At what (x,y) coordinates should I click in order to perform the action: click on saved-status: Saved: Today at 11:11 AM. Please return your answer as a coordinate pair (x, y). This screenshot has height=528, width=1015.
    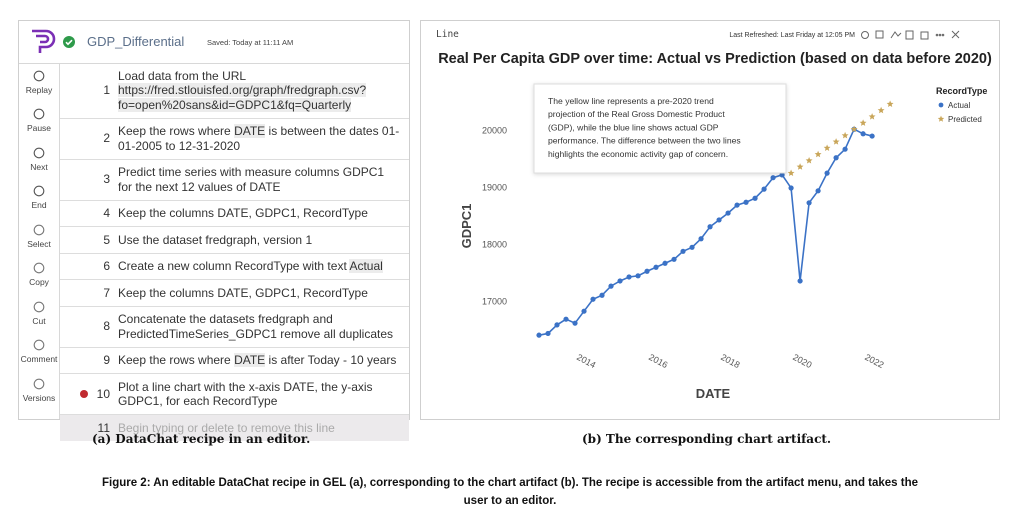
    Looking at the image, I should click on (250, 42).